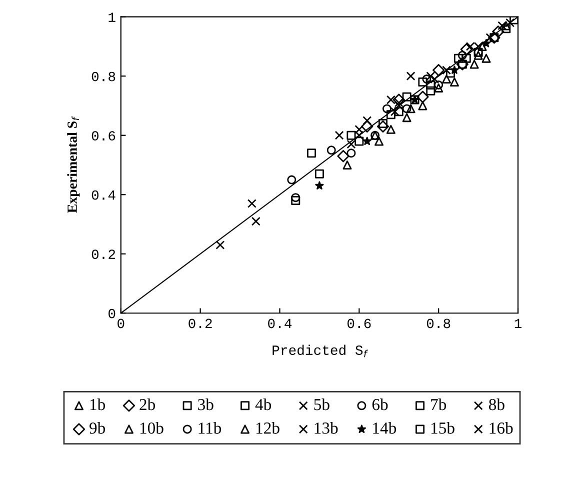 This screenshot has height=481, width=584. What do you see at coordinates (98, 428) in the screenshot?
I see `legend-label: 9b` at bounding box center [98, 428].